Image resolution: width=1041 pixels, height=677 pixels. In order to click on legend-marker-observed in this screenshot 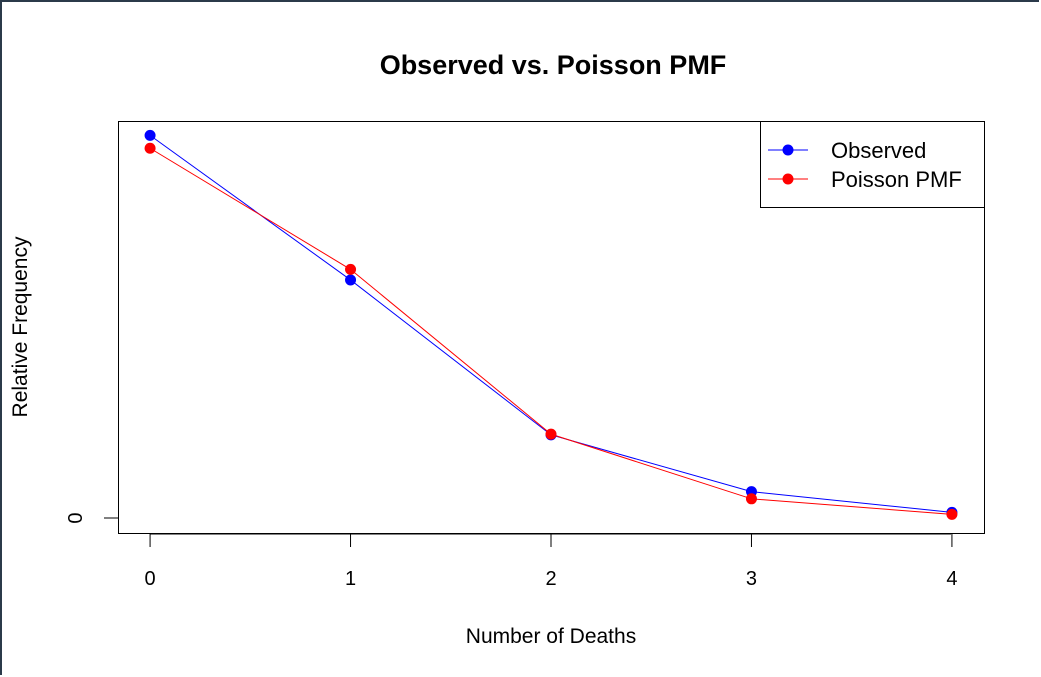, I will do `click(788, 150)`.